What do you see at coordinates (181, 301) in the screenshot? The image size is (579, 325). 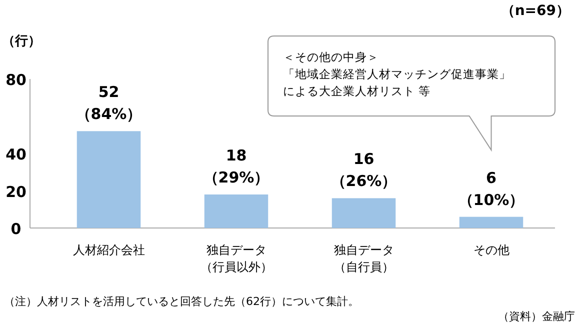 I see `text: （注）人材リストを活用していると回答した先（62行）について集計。` at bounding box center [181, 301].